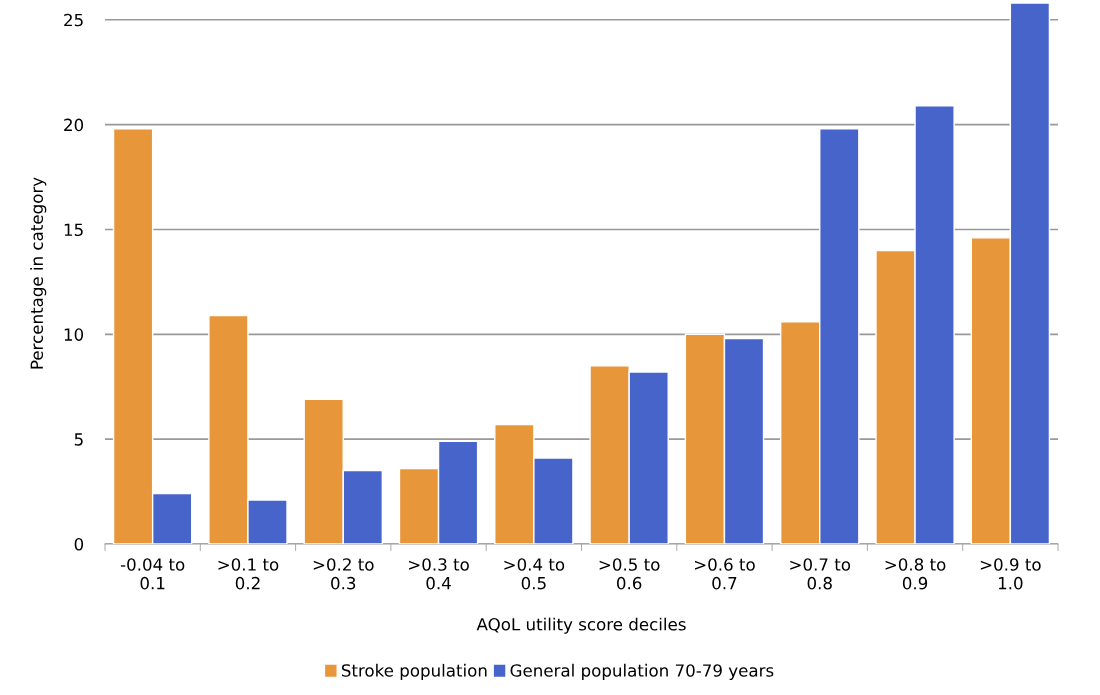 This screenshot has width=1100, height=695. I want to click on x-tick-label: >0.7 to 0.8, so click(820, 574).